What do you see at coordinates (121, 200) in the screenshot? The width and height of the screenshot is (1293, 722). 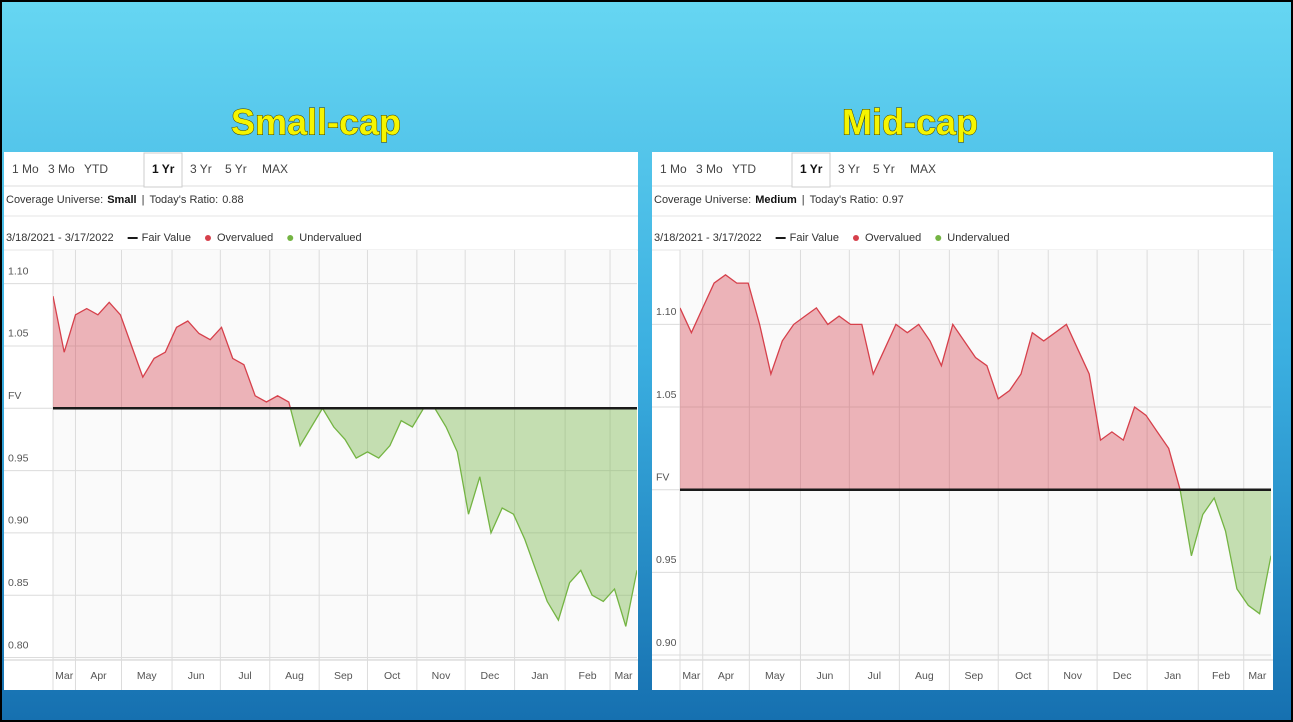 I see `info-part: Small` at bounding box center [121, 200].